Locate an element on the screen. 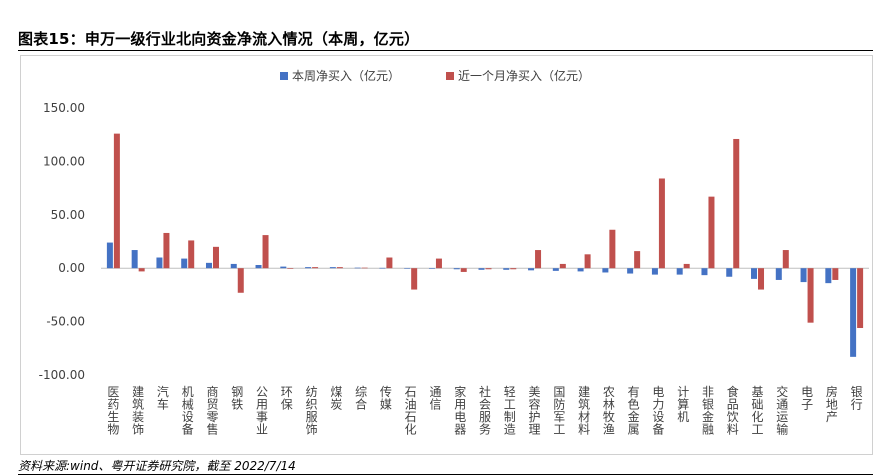  x-tick-label: 家用电器 is located at coordinates (460, 410).